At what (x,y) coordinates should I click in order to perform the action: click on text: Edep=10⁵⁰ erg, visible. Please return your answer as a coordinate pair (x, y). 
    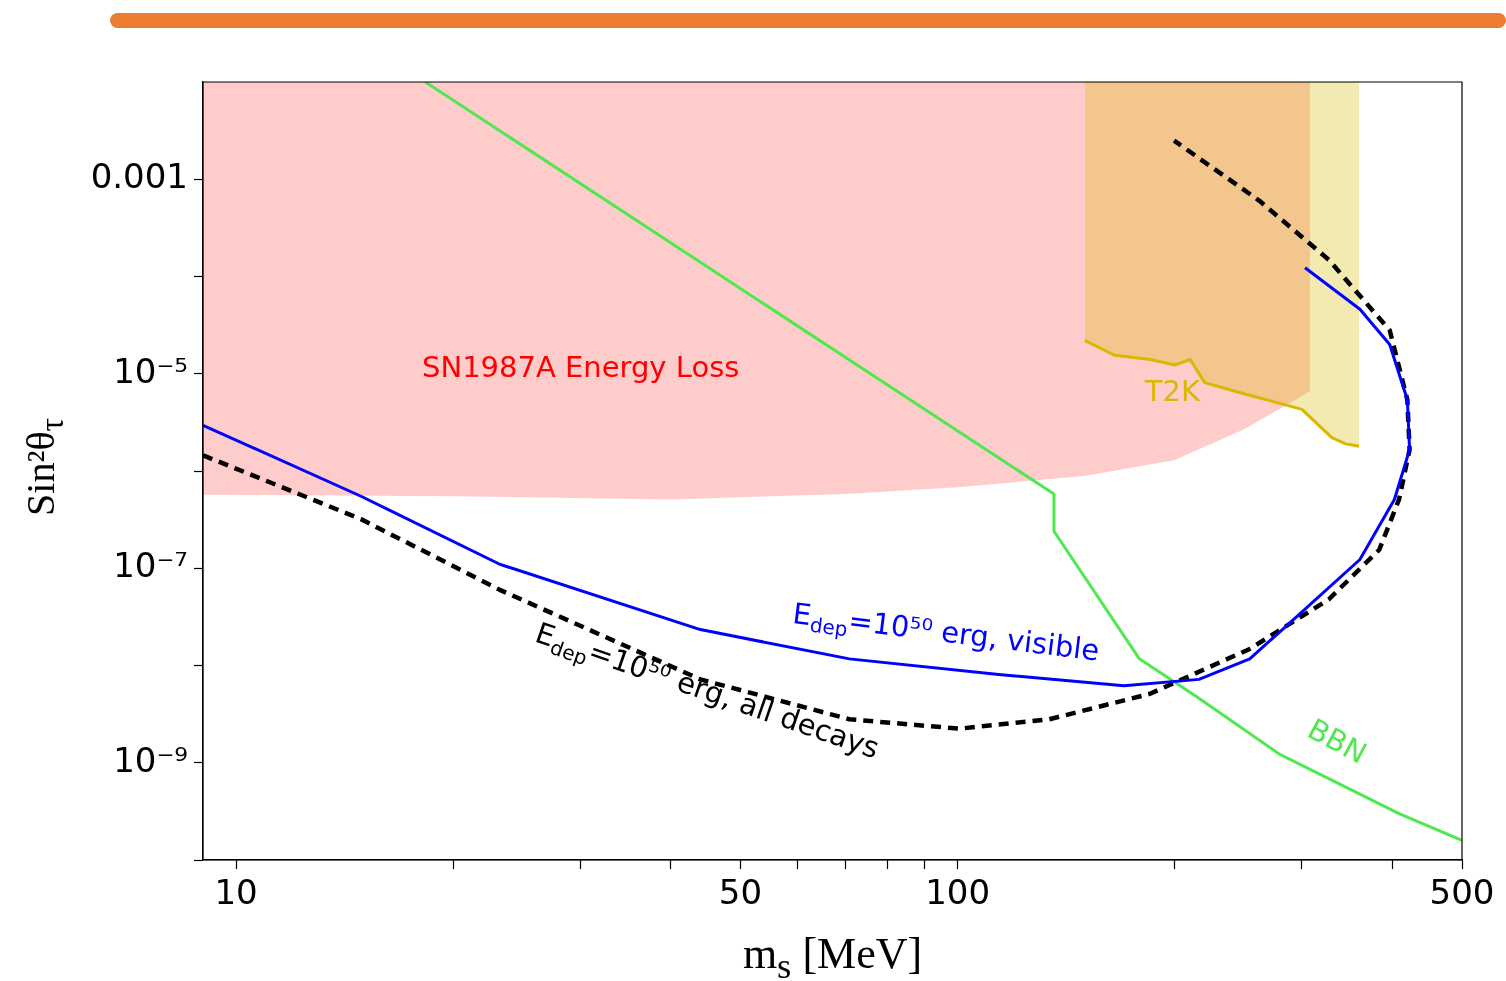
    Looking at the image, I should click on (946, 632).